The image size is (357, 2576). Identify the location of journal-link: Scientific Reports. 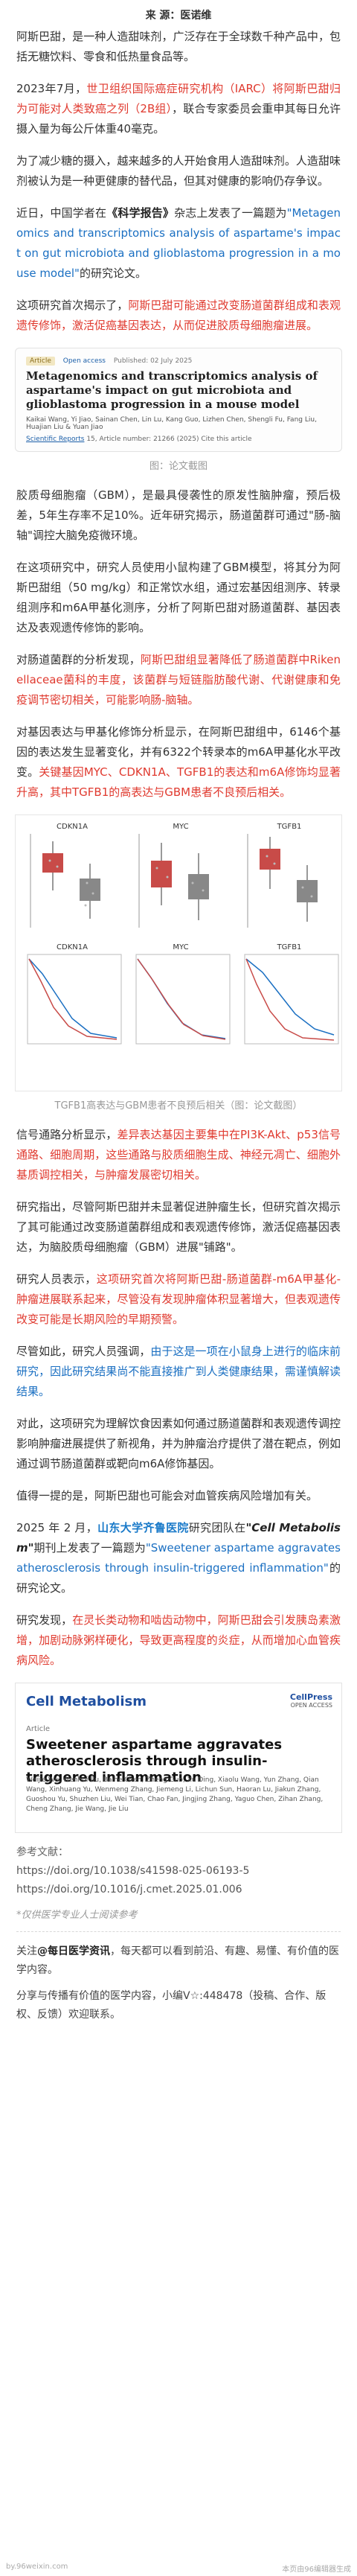
(56, 439).